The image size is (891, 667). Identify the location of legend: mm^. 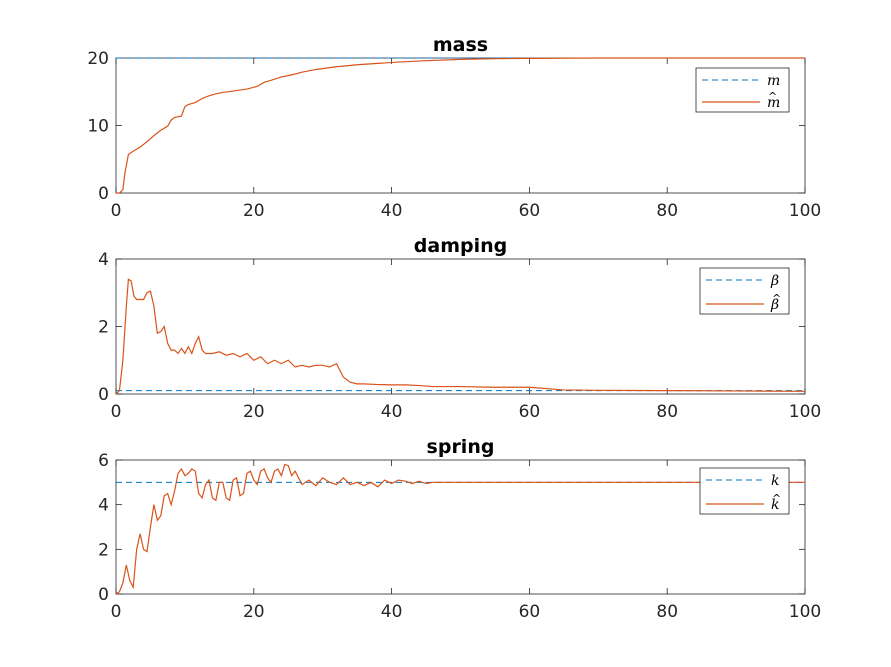
(742, 90).